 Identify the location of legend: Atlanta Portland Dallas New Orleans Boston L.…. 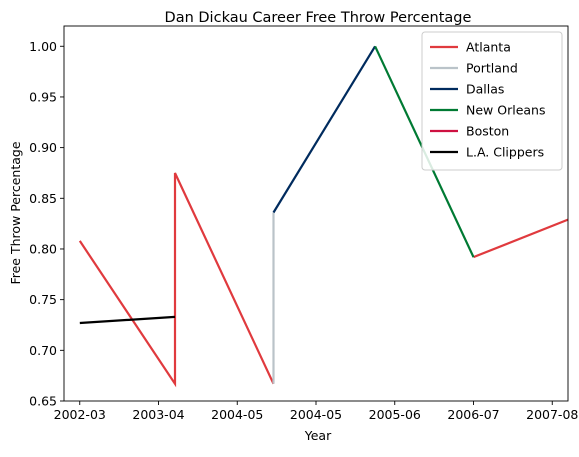
(492, 101).